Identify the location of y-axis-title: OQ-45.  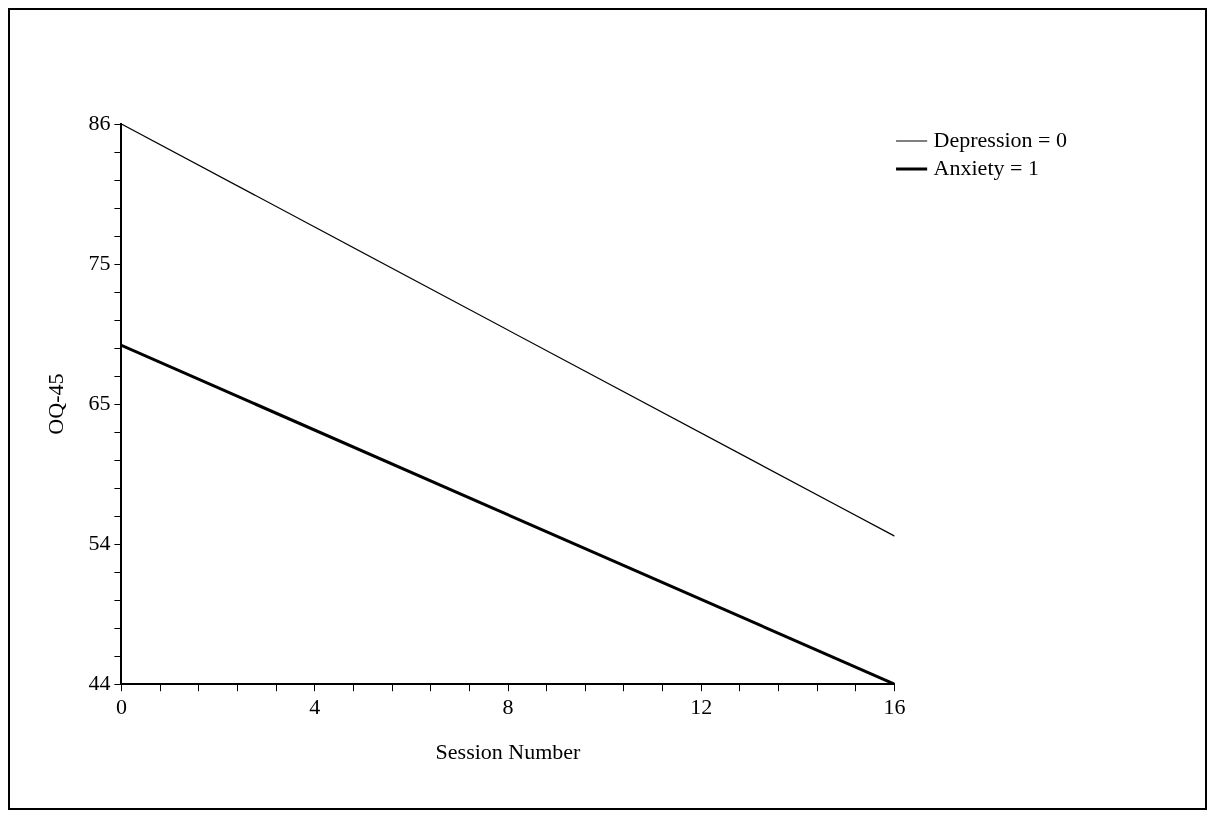
(55, 404).